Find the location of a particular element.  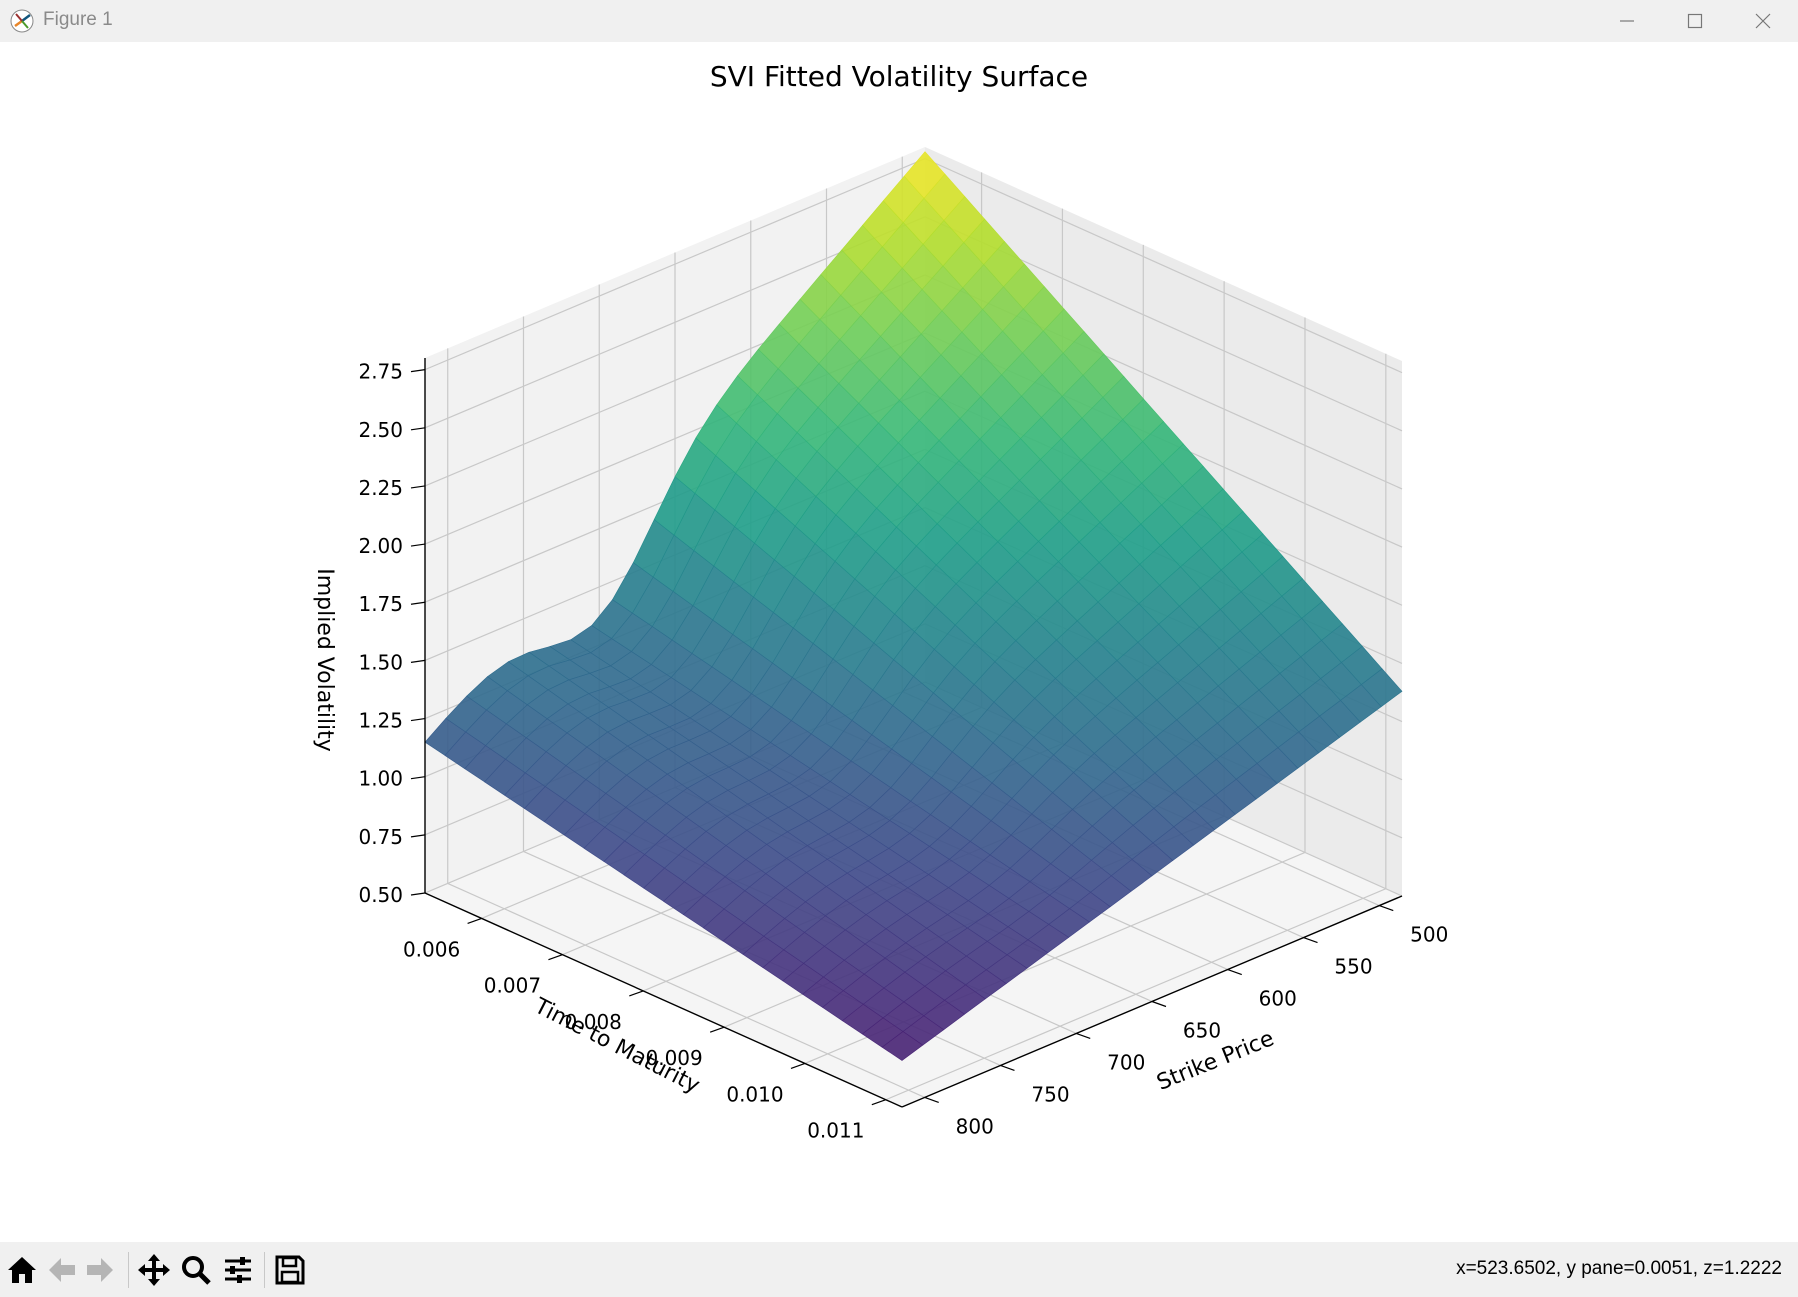

x-tick-label: 550 is located at coordinates (1353, 967).